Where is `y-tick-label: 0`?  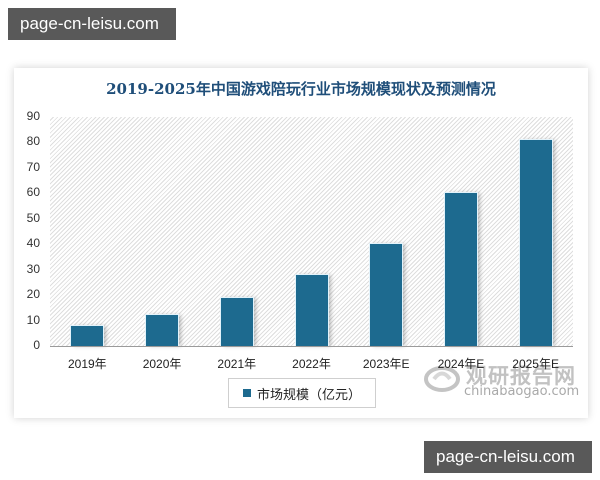 y-tick-label: 0 is located at coordinates (36, 345).